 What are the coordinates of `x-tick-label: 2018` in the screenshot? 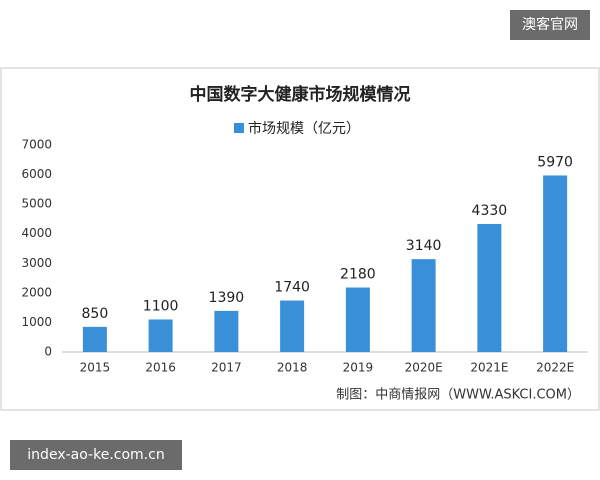 It's located at (292, 368).